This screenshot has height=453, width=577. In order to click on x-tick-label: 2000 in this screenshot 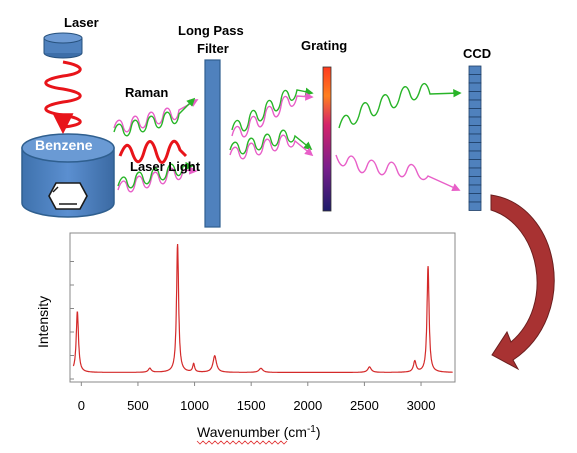, I will do `click(307, 405)`.